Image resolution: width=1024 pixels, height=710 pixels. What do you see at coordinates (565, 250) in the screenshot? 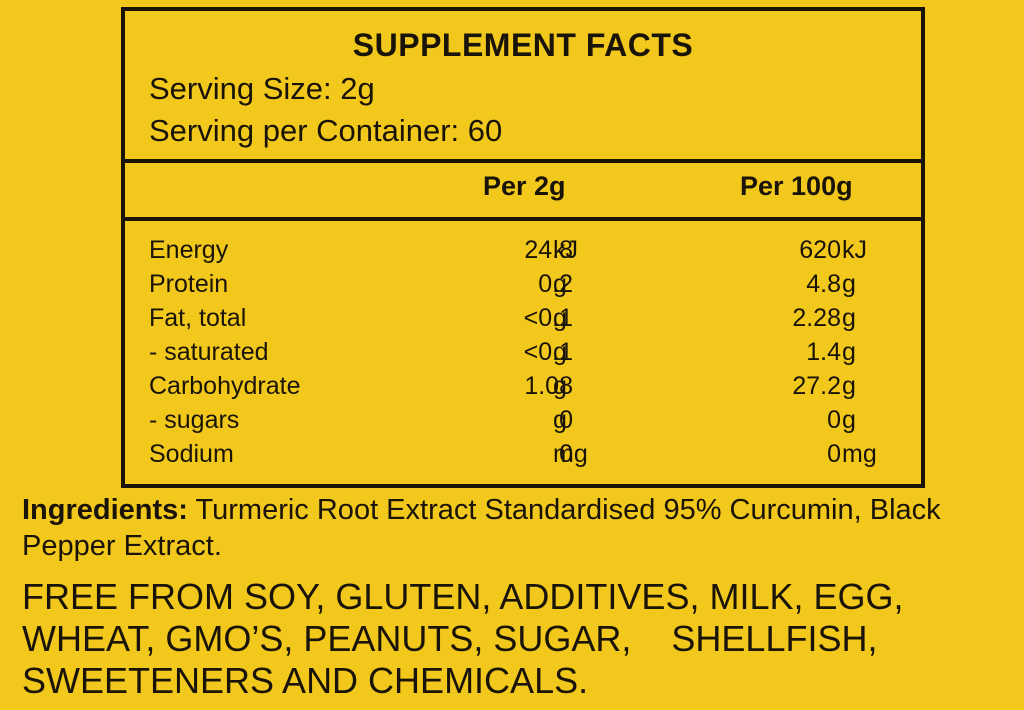
I see `per-serving-unit: kJ` at bounding box center [565, 250].